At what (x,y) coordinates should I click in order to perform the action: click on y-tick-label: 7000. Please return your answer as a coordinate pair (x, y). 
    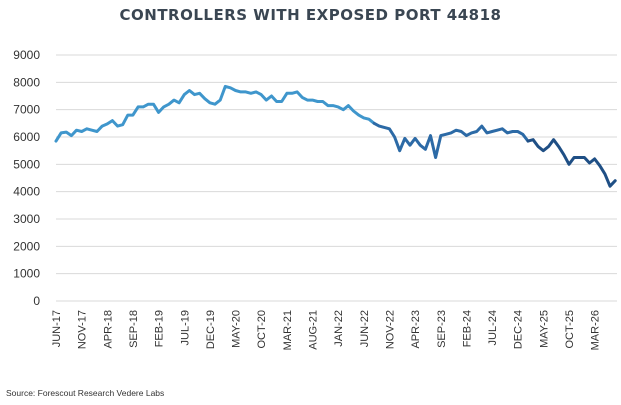
    Looking at the image, I should click on (26, 110).